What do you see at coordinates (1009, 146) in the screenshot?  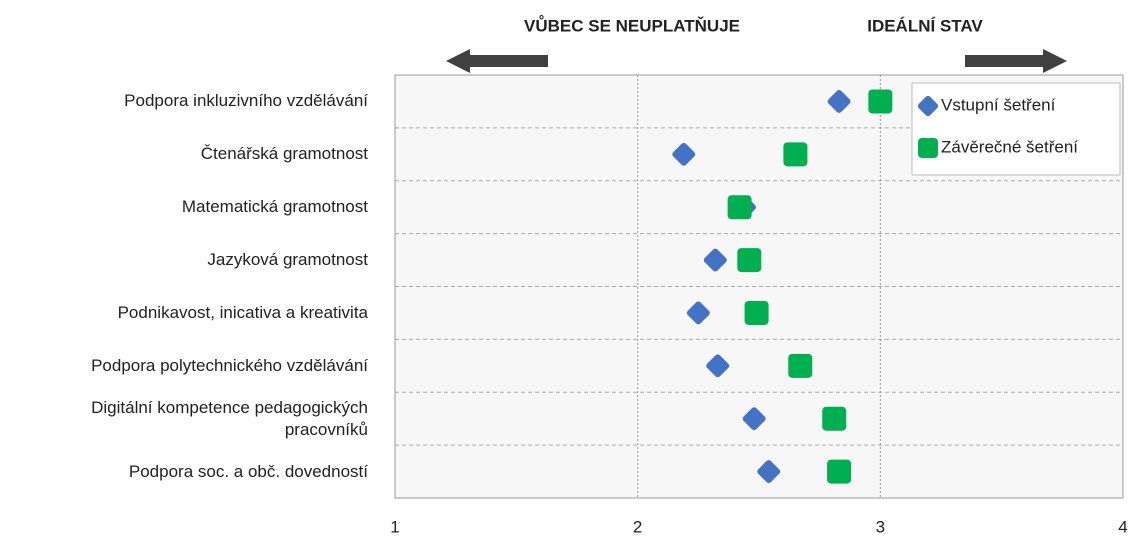 I see `legend-label: Závěrečné šetření` at bounding box center [1009, 146].